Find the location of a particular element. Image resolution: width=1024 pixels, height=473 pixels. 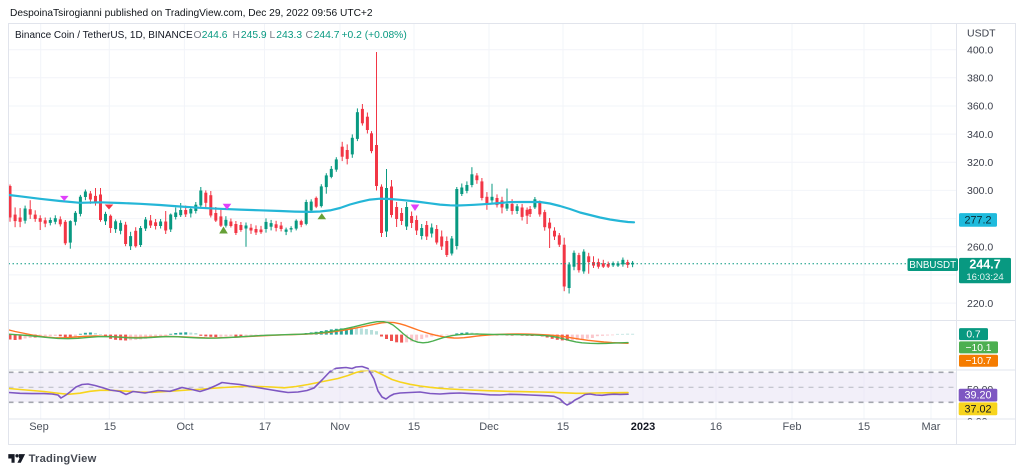

svg-text: 243.3 is located at coordinates (289, 35).